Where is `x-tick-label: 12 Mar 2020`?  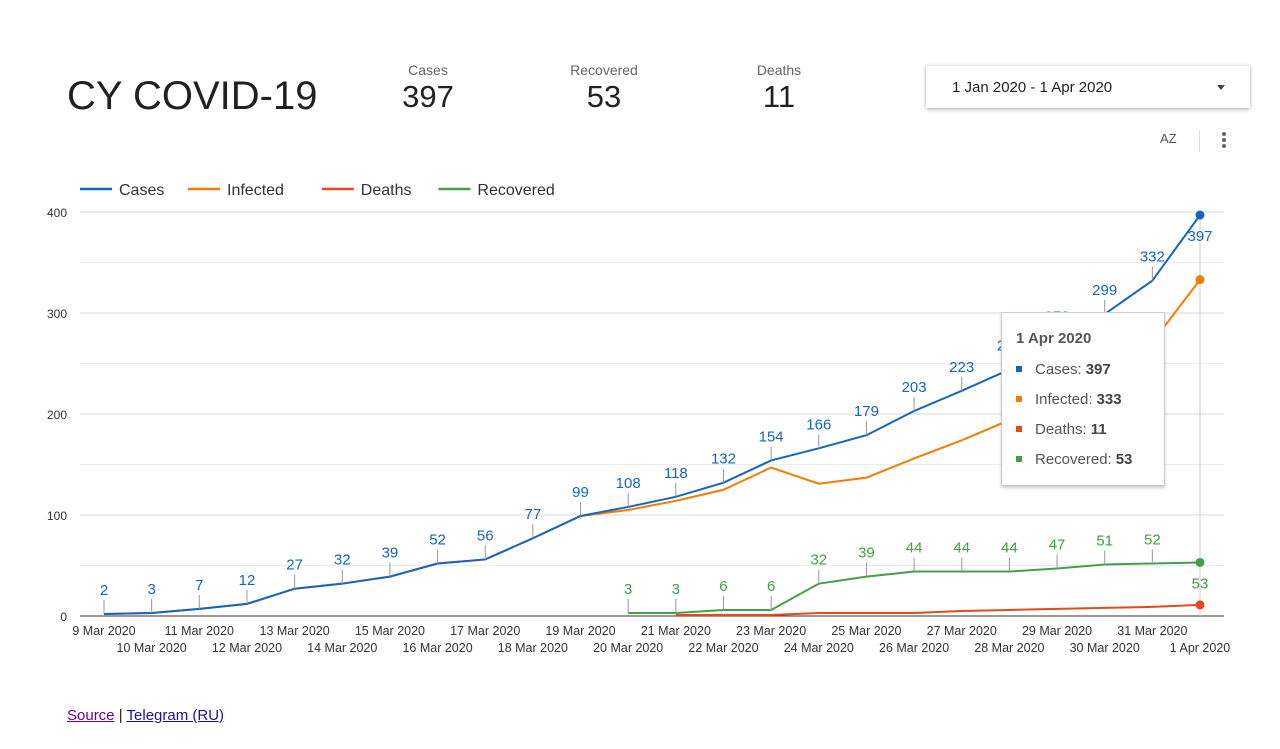 x-tick-label: 12 Mar 2020 is located at coordinates (247, 648).